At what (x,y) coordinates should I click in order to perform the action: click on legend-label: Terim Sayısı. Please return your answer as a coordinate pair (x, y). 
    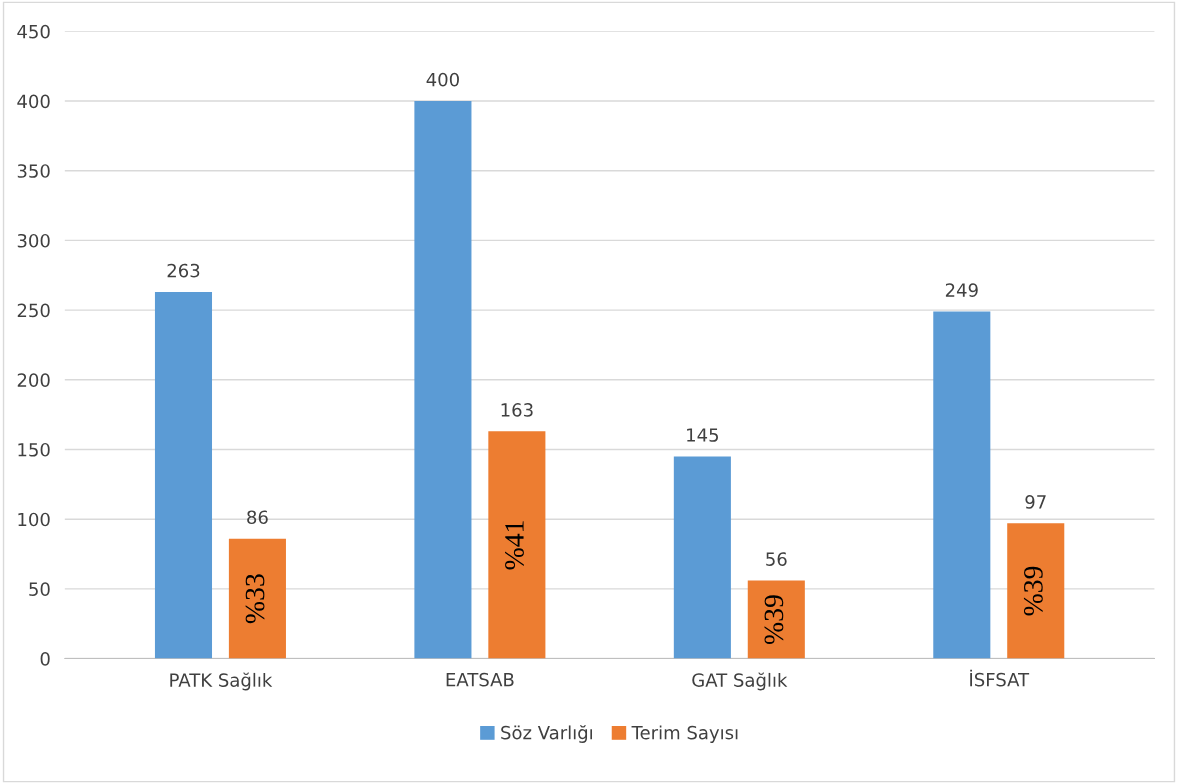
    Looking at the image, I should click on (684, 734).